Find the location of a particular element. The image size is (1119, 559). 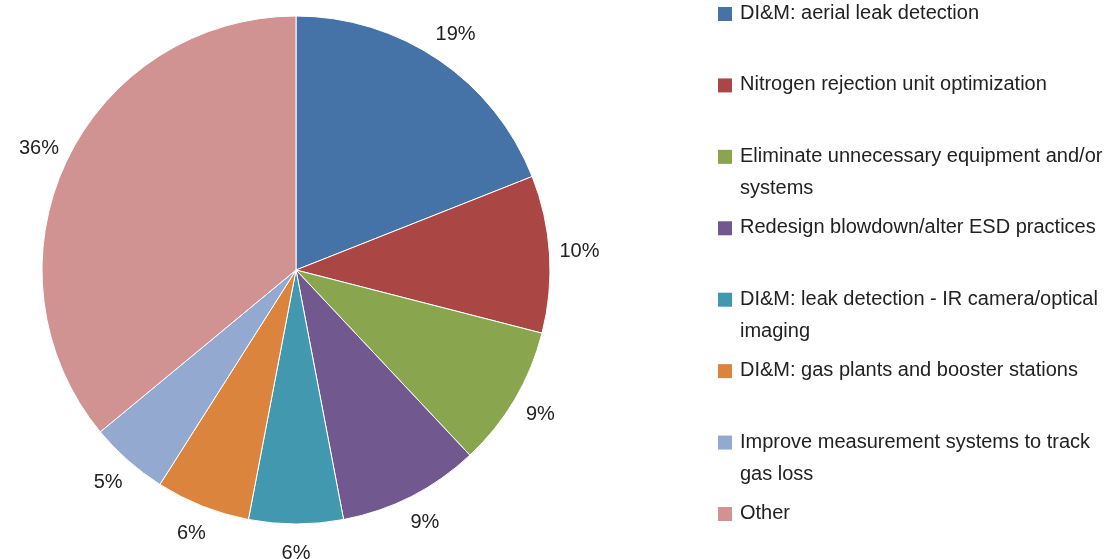

legend-label: Redesign blowdown/alter ESD practices is located at coordinates (918, 226).